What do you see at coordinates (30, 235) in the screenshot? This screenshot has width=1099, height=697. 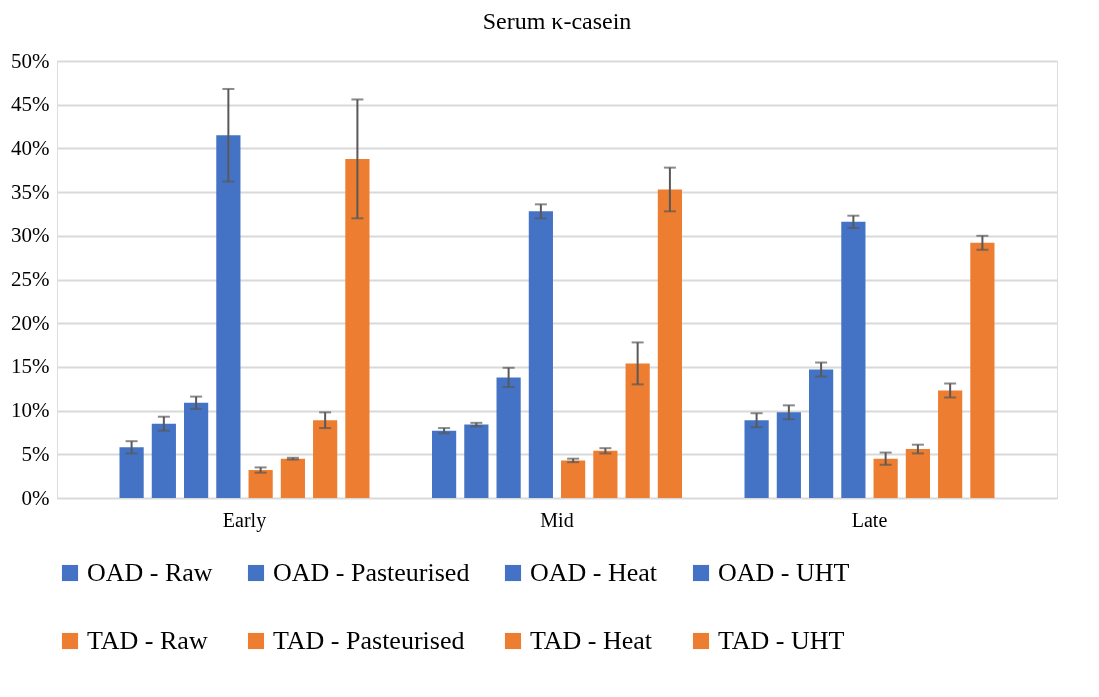 I see `y-tick-label: 30%` at bounding box center [30, 235].